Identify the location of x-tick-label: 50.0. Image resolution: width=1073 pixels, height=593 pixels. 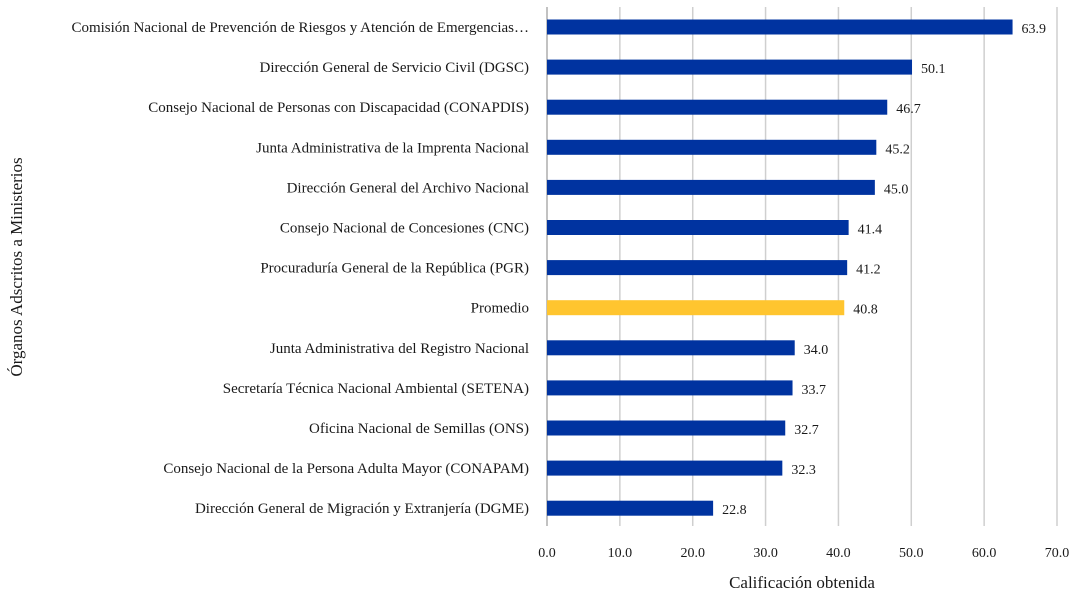
(911, 553).